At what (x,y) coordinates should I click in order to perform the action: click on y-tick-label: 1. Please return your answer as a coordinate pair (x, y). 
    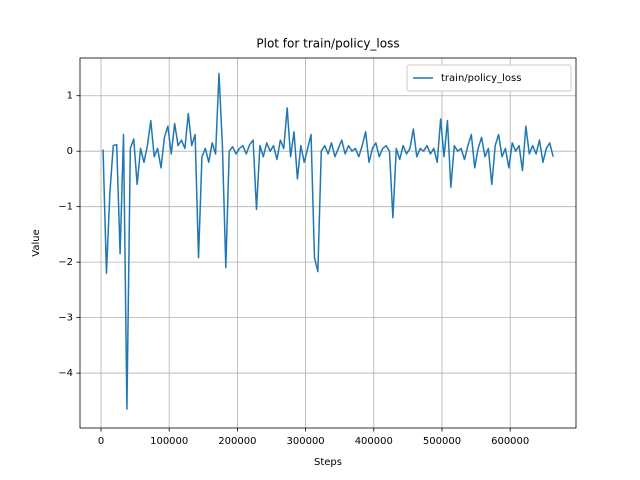
    Looking at the image, I should click on (70, 96).